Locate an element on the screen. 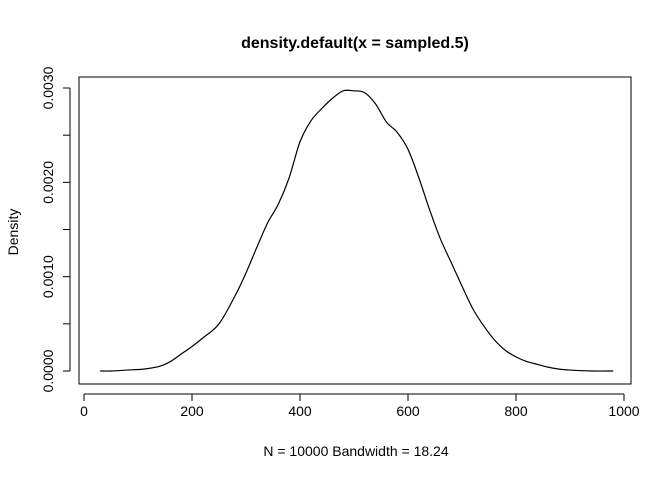  x-axis: 0 200 400 600 800 1000 is located at coordinates (360, 406).